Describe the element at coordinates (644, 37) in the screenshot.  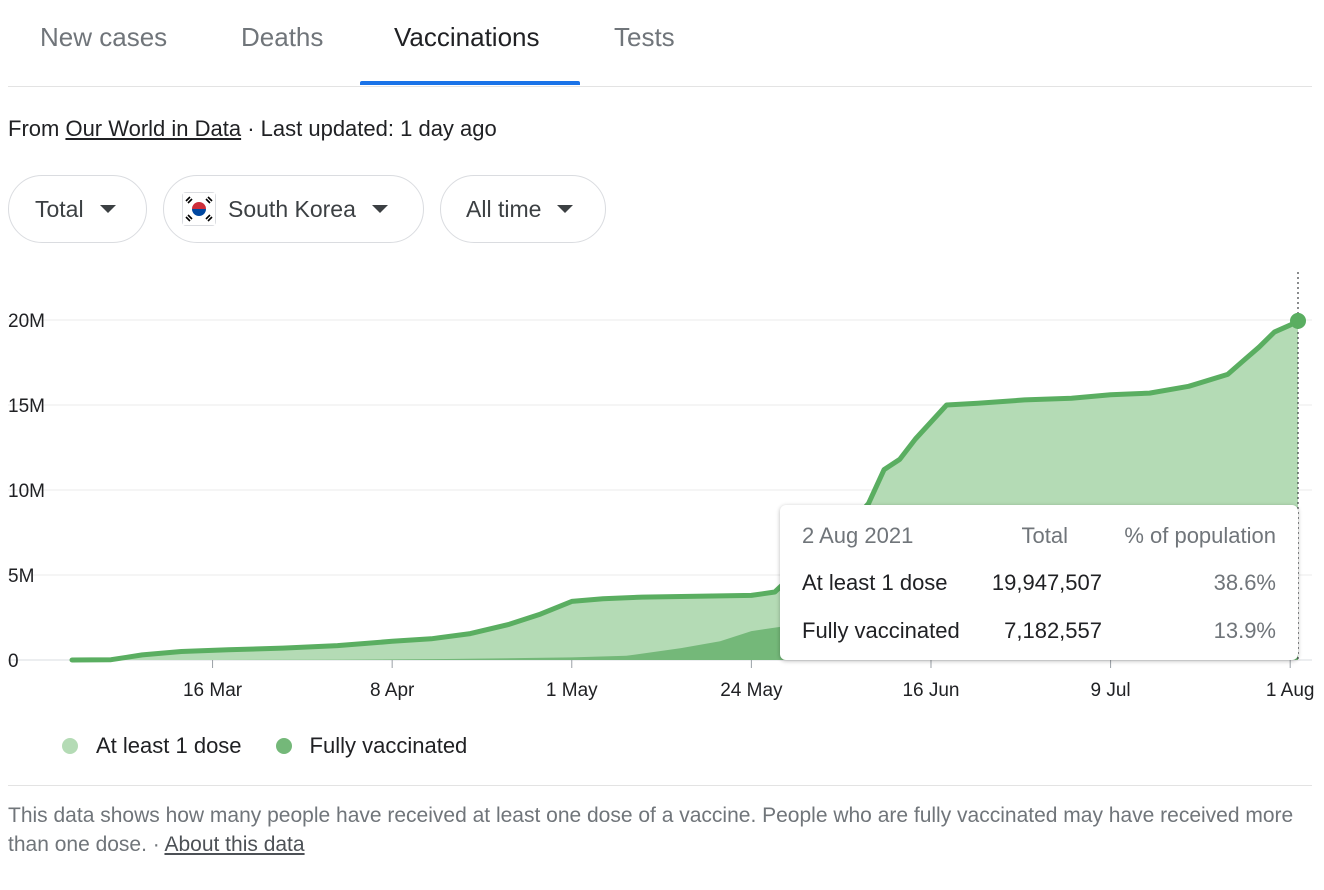
I see `tab-tests: Tests` at that location.